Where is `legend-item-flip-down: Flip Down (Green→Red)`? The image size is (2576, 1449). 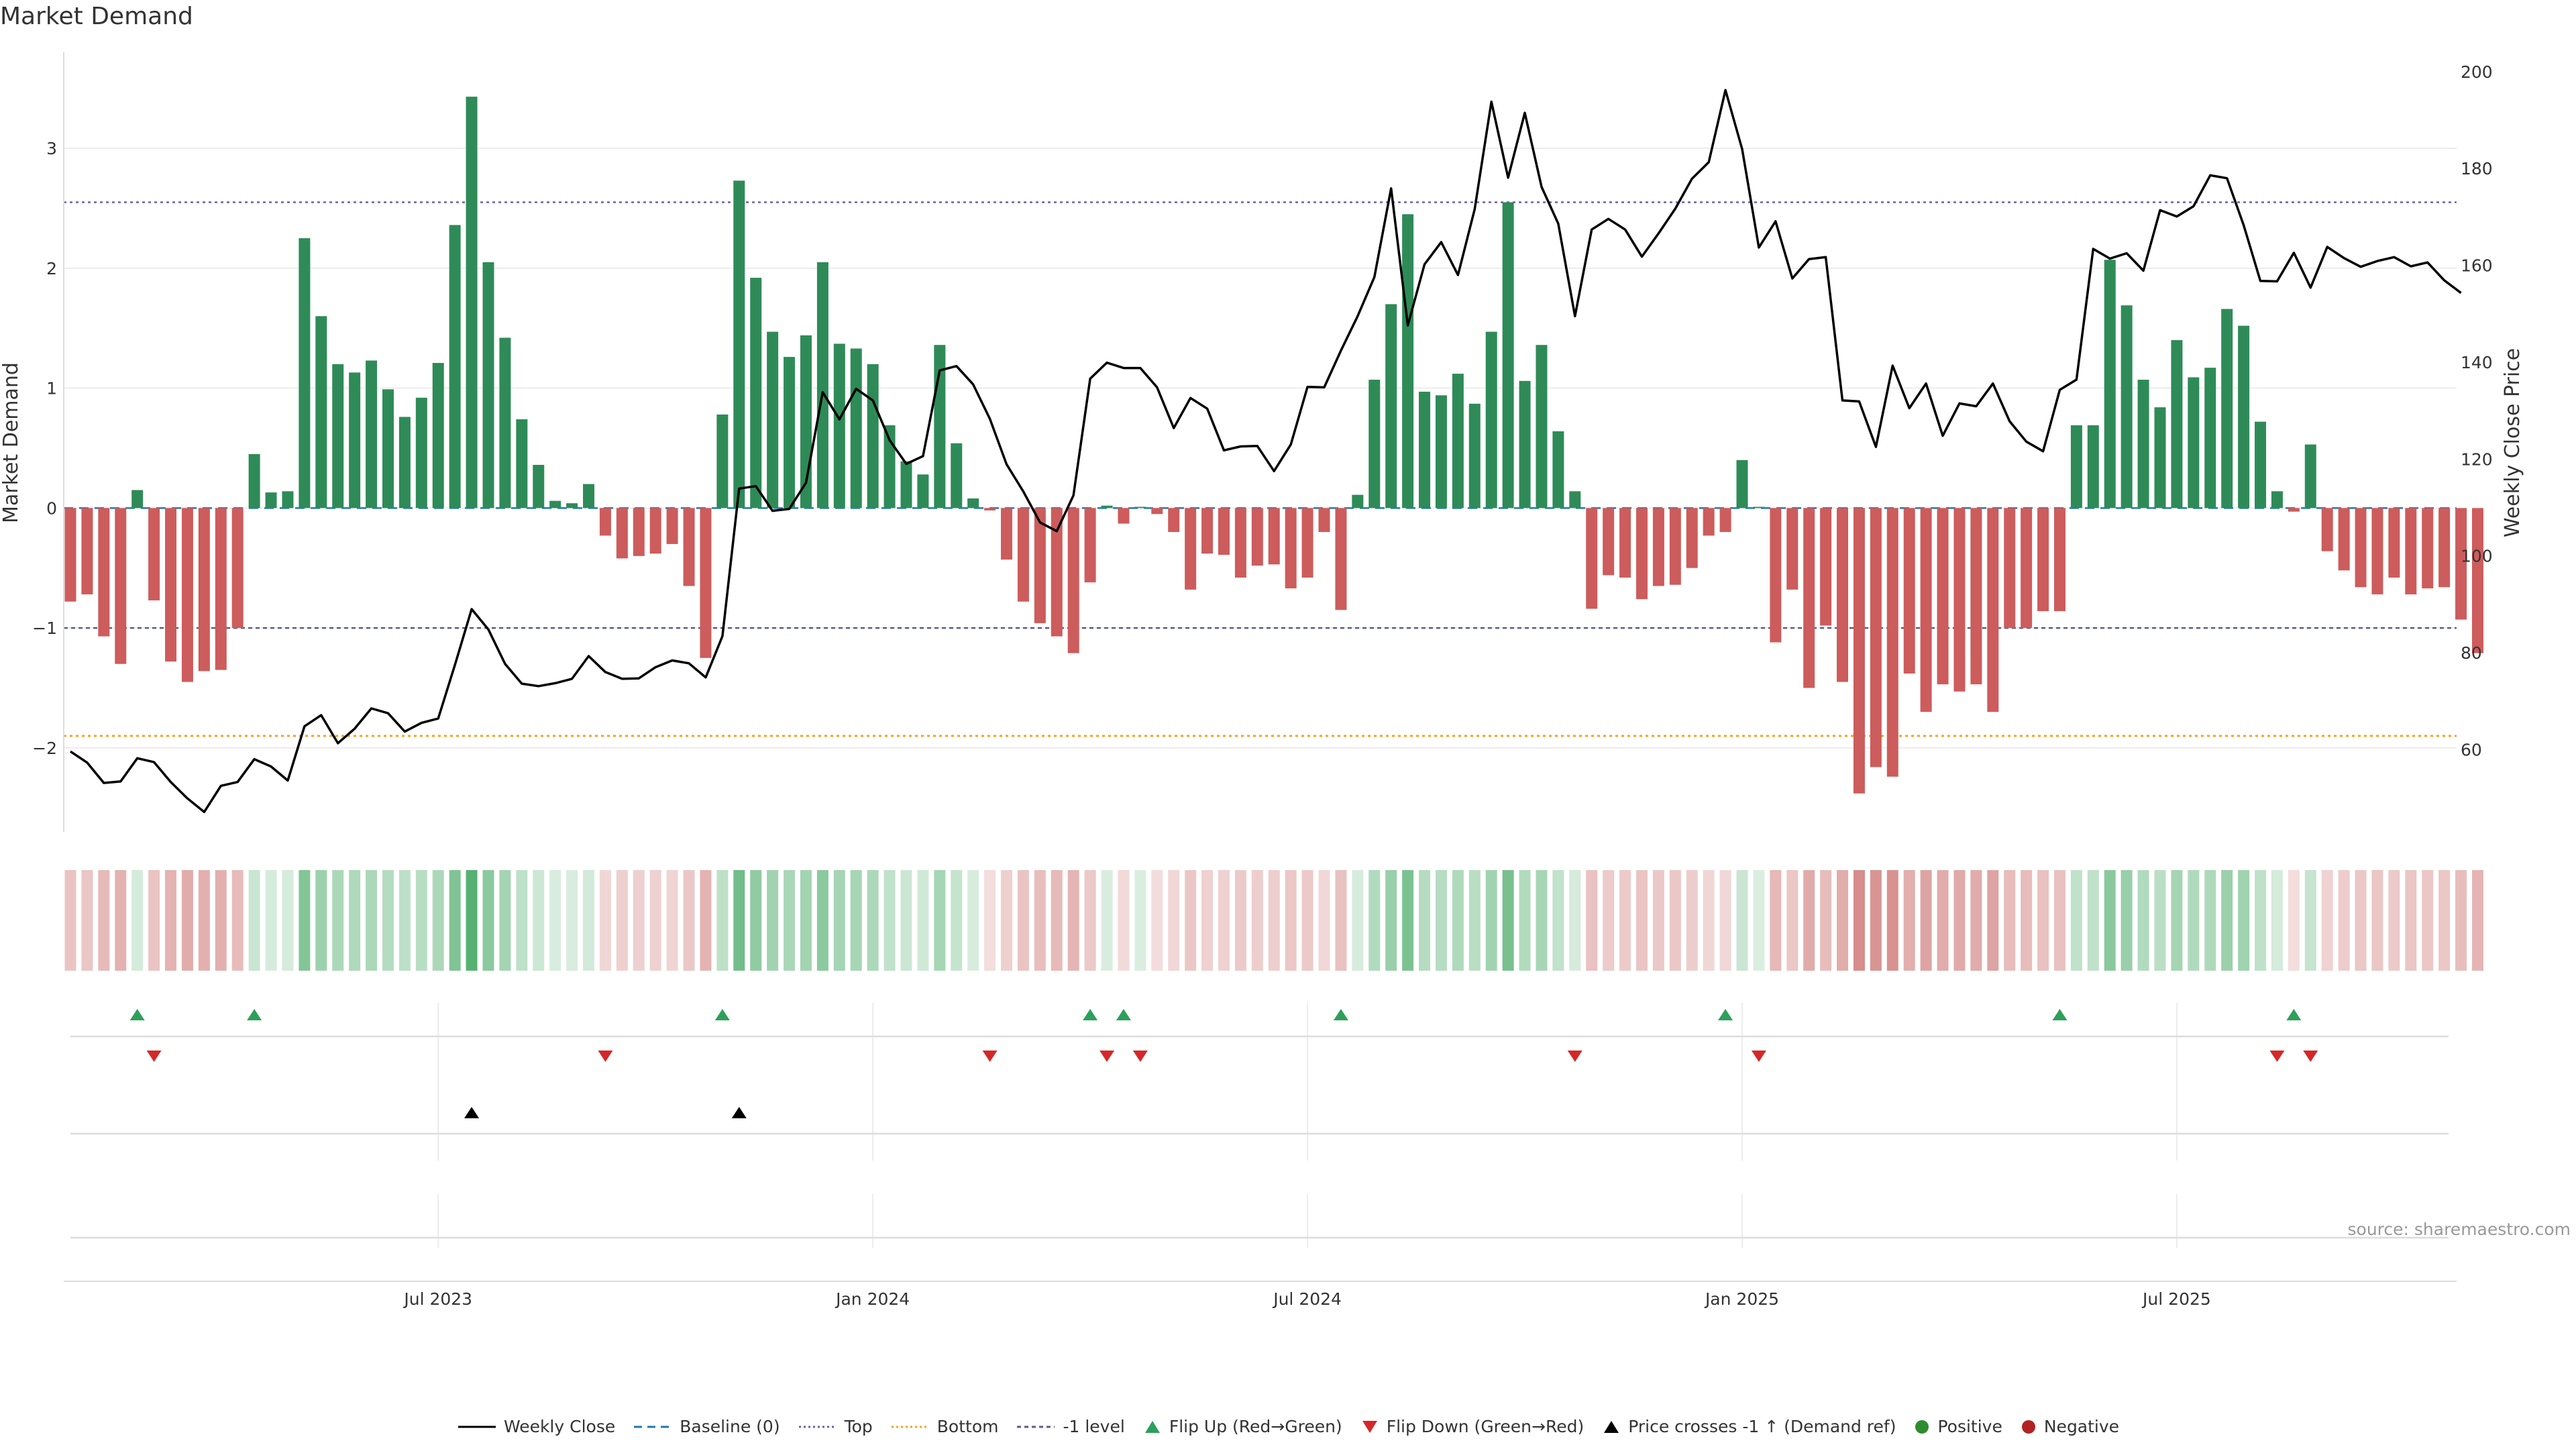 legend-item-flip-down: Flip Down (Green→Red) is located at coordinates (1472, 1426).